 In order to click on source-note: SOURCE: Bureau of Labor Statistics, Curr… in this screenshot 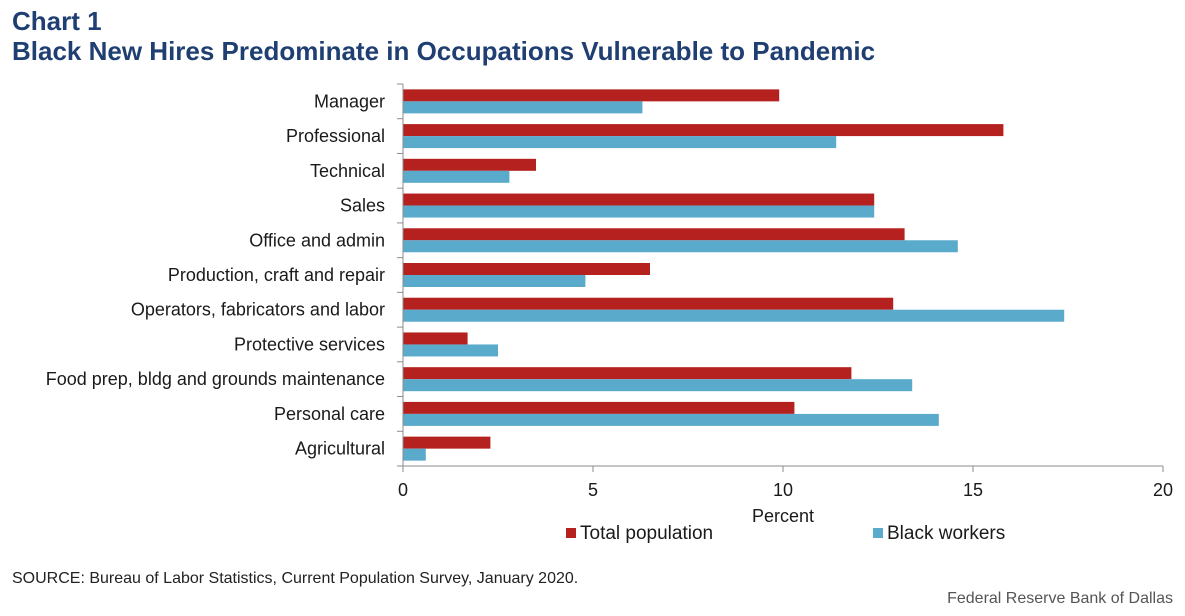, I will do `click(295, 578)`.